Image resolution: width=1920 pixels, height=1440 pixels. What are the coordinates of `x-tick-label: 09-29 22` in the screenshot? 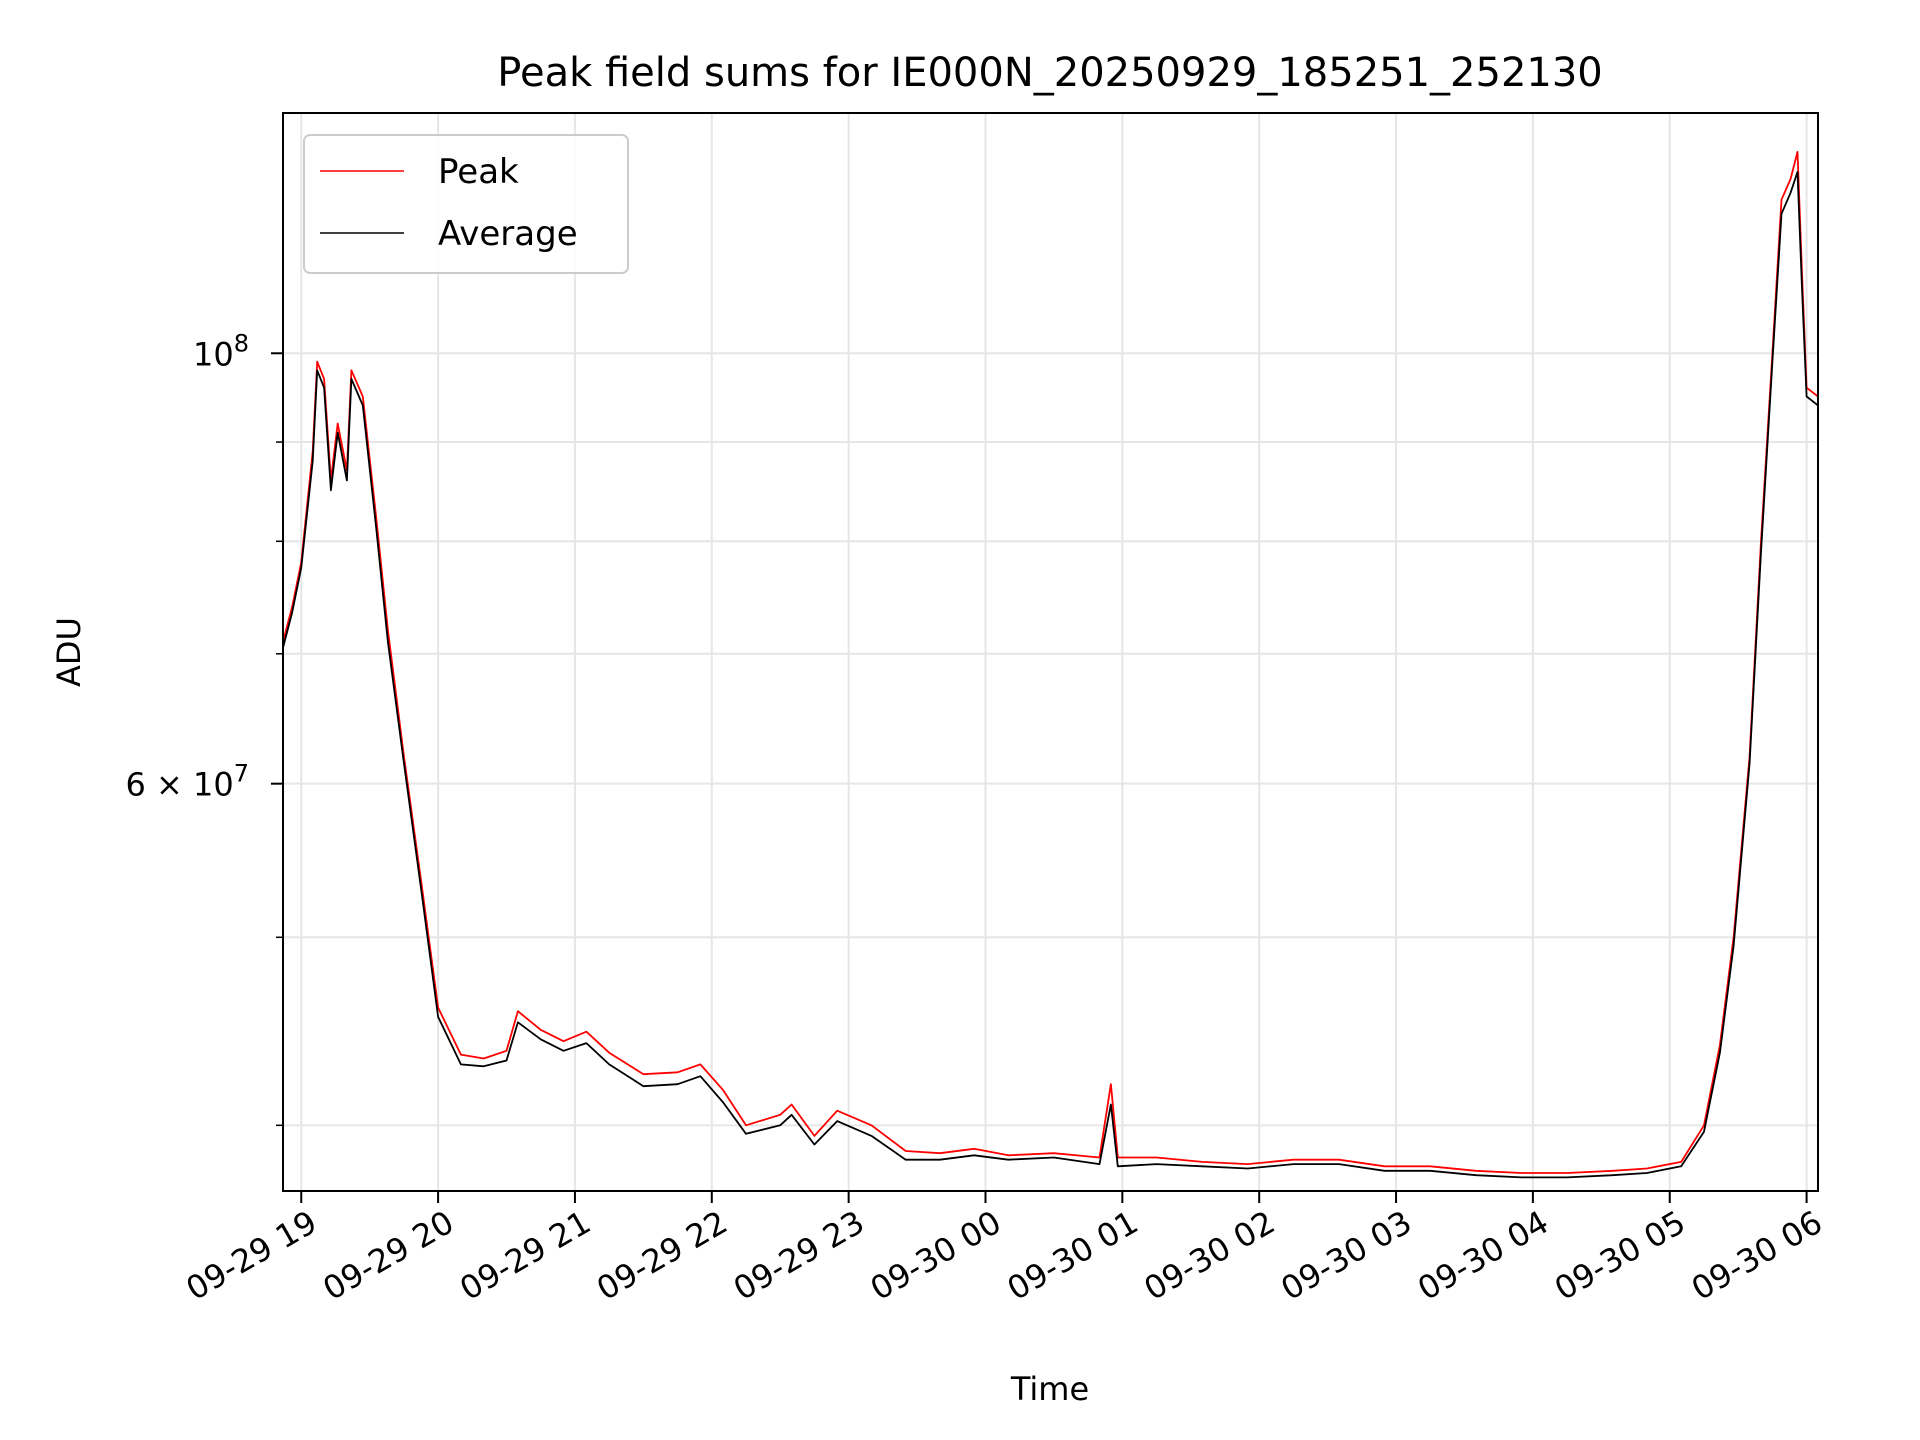 It's located at (662, 1255).